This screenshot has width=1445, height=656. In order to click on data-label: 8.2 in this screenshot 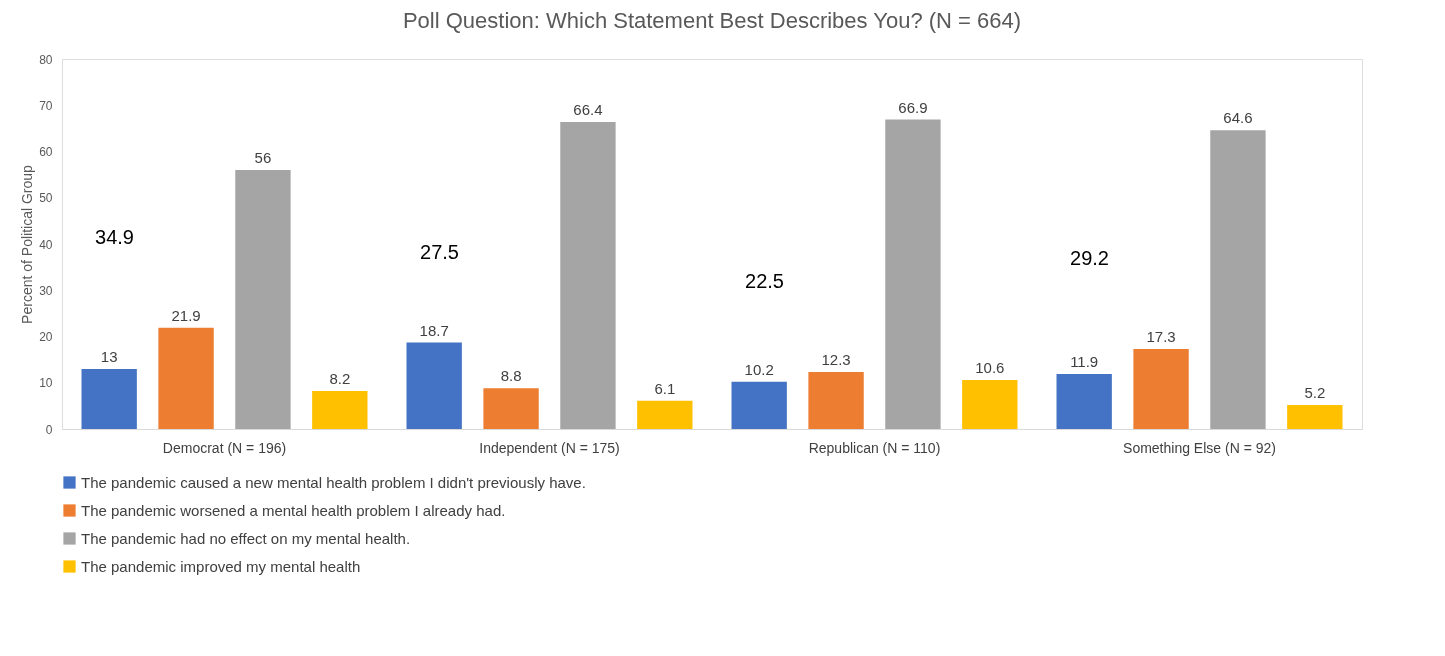, I will do `click(340, 379)`.